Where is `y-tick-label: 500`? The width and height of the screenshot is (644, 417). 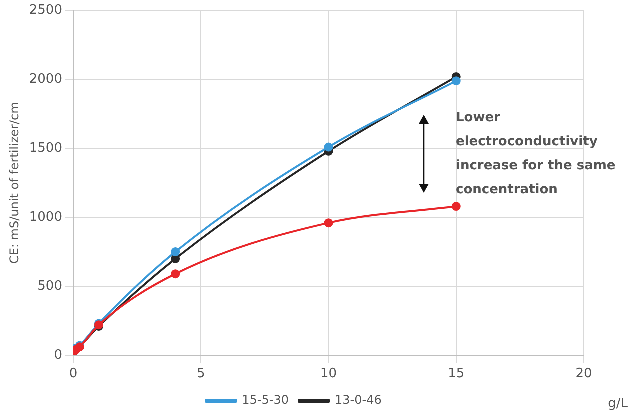
y-tick-label: 500 is located at coordinates (50, 286).